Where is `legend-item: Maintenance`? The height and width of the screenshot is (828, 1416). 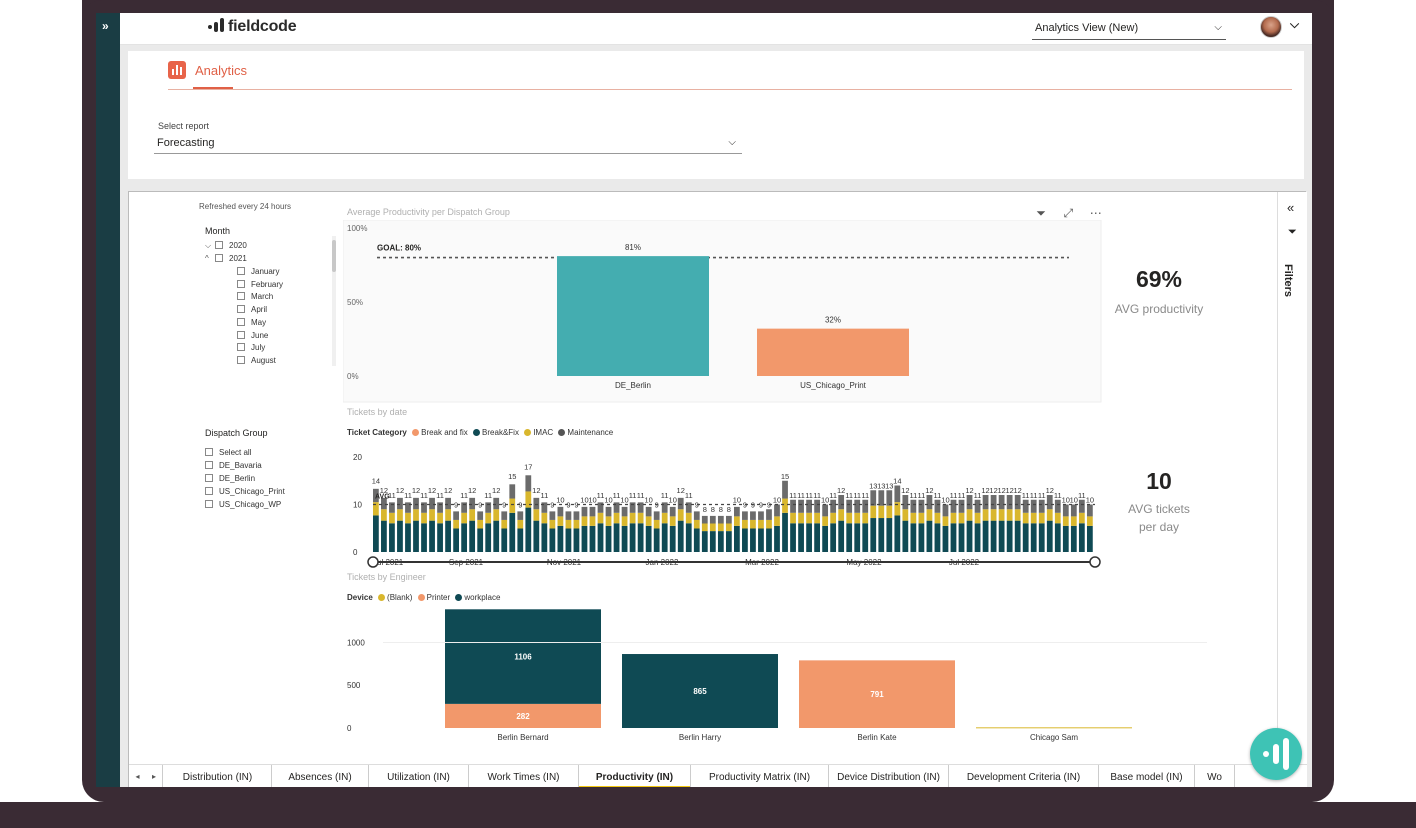 legend-item: Maintenance is located at coordinates (590, 432).